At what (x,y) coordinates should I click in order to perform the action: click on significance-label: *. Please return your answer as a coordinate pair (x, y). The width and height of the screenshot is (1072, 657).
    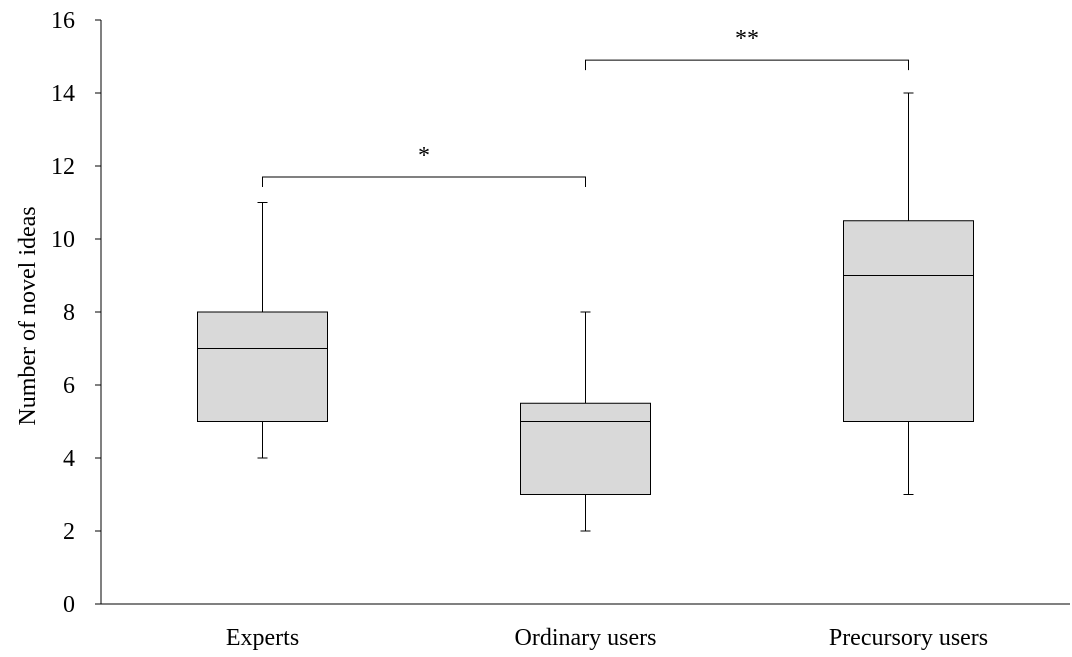
    Looking at the image, I should click on (424, 156).